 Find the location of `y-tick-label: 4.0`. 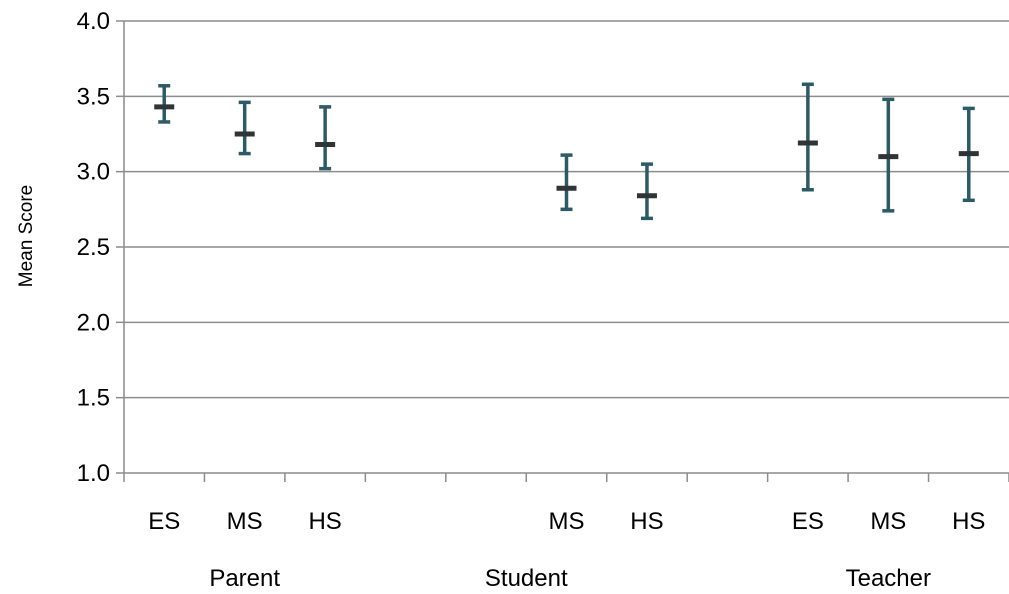

y-tick-label: 4.0 is located at coordinates (93, 21).